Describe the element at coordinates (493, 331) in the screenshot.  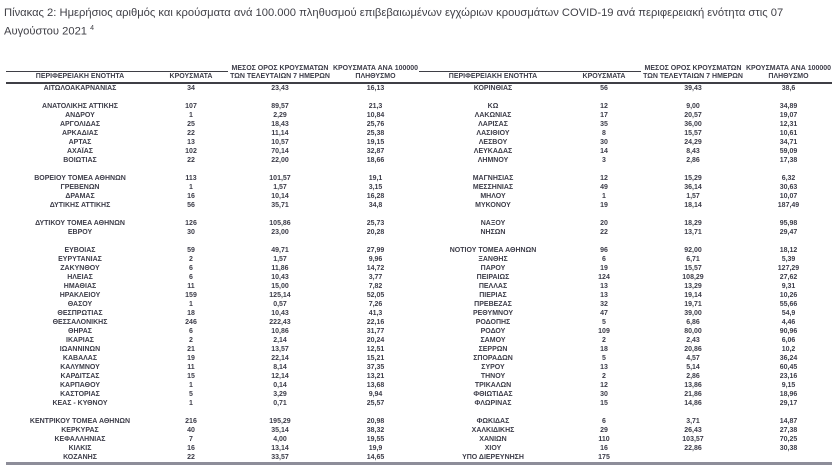
I see `region-name: ΡΟΔΟΥ` at that location.